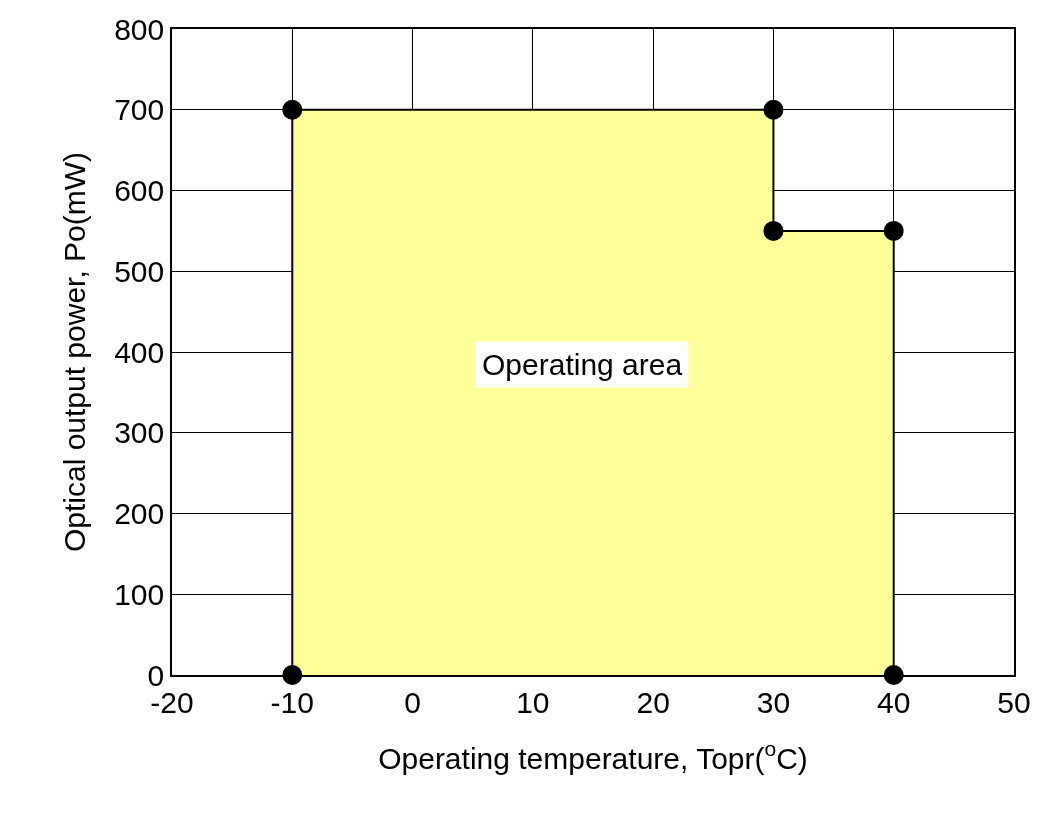 The height and width of the screenshot is (827, 1043). I want to click on y-tick-label: 300, so click(139, 433).